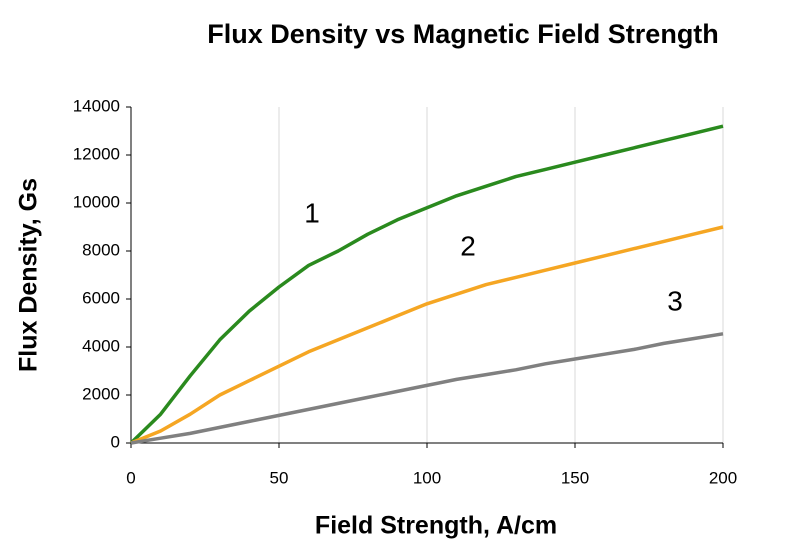 This screenshot has height=558, width=802. Describe the element at coordinates (29, 275) in the screenshot. I see `y-axis-label: Flux Density, Gs` at that location.